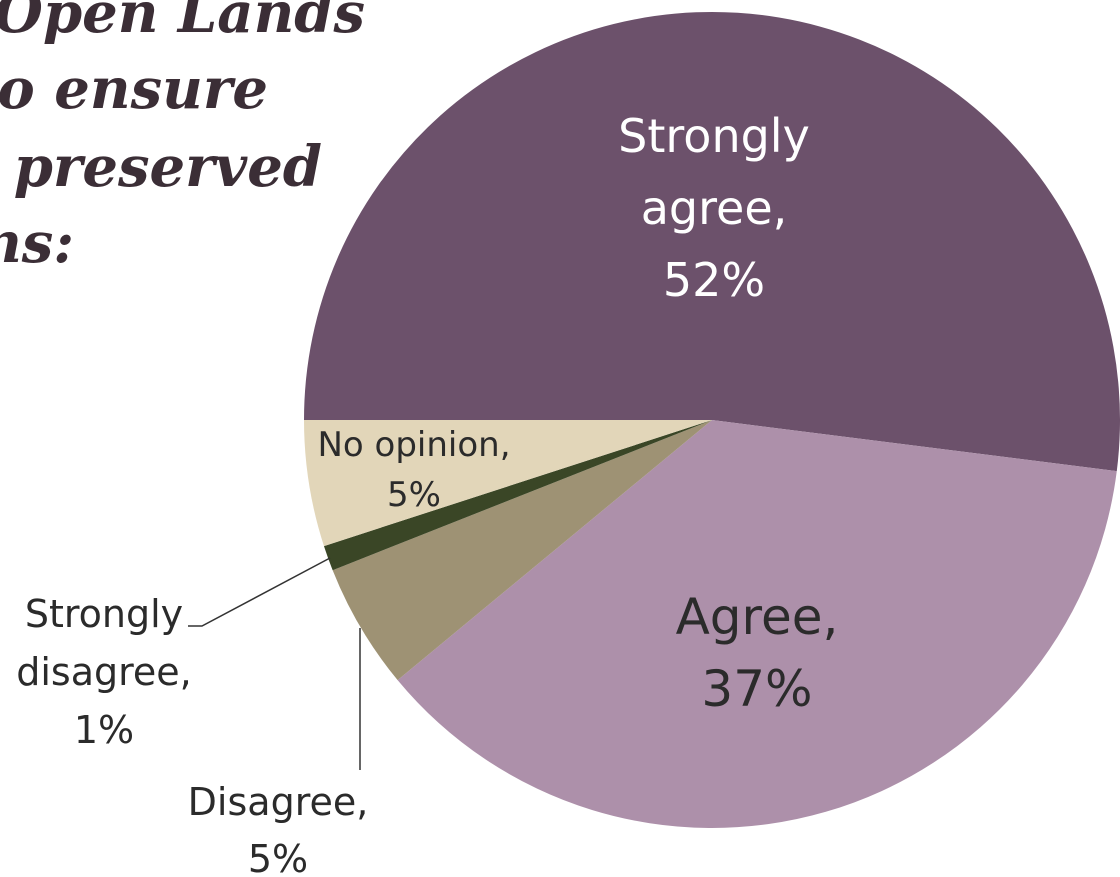  I want to click on pie-slice-strongly-disagree, so click(517, 495).